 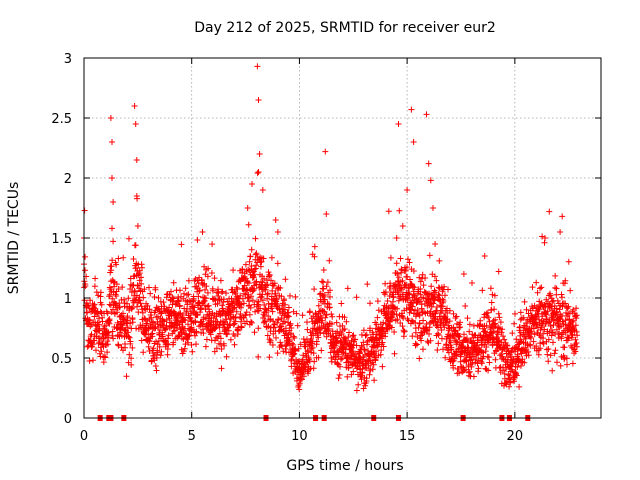 What do you see at coordinates (61, 359) in the screenshot?
I see `y-tick-label: 0.5` at bounding box center [61, 359].